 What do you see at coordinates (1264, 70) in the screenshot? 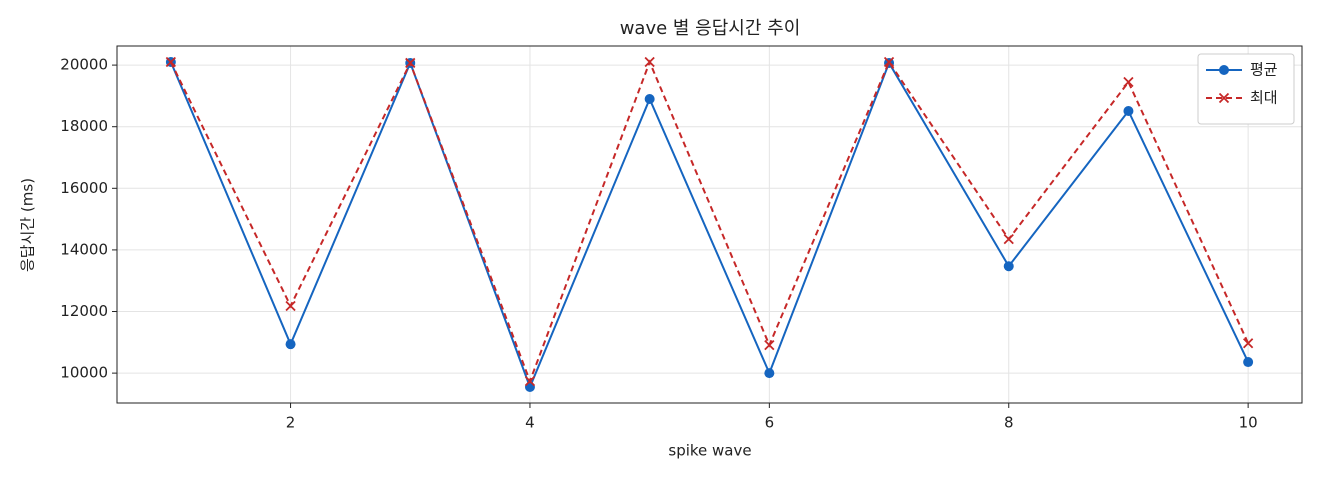
I see `legend-label: 평균` at bounding box center [1264, 70].